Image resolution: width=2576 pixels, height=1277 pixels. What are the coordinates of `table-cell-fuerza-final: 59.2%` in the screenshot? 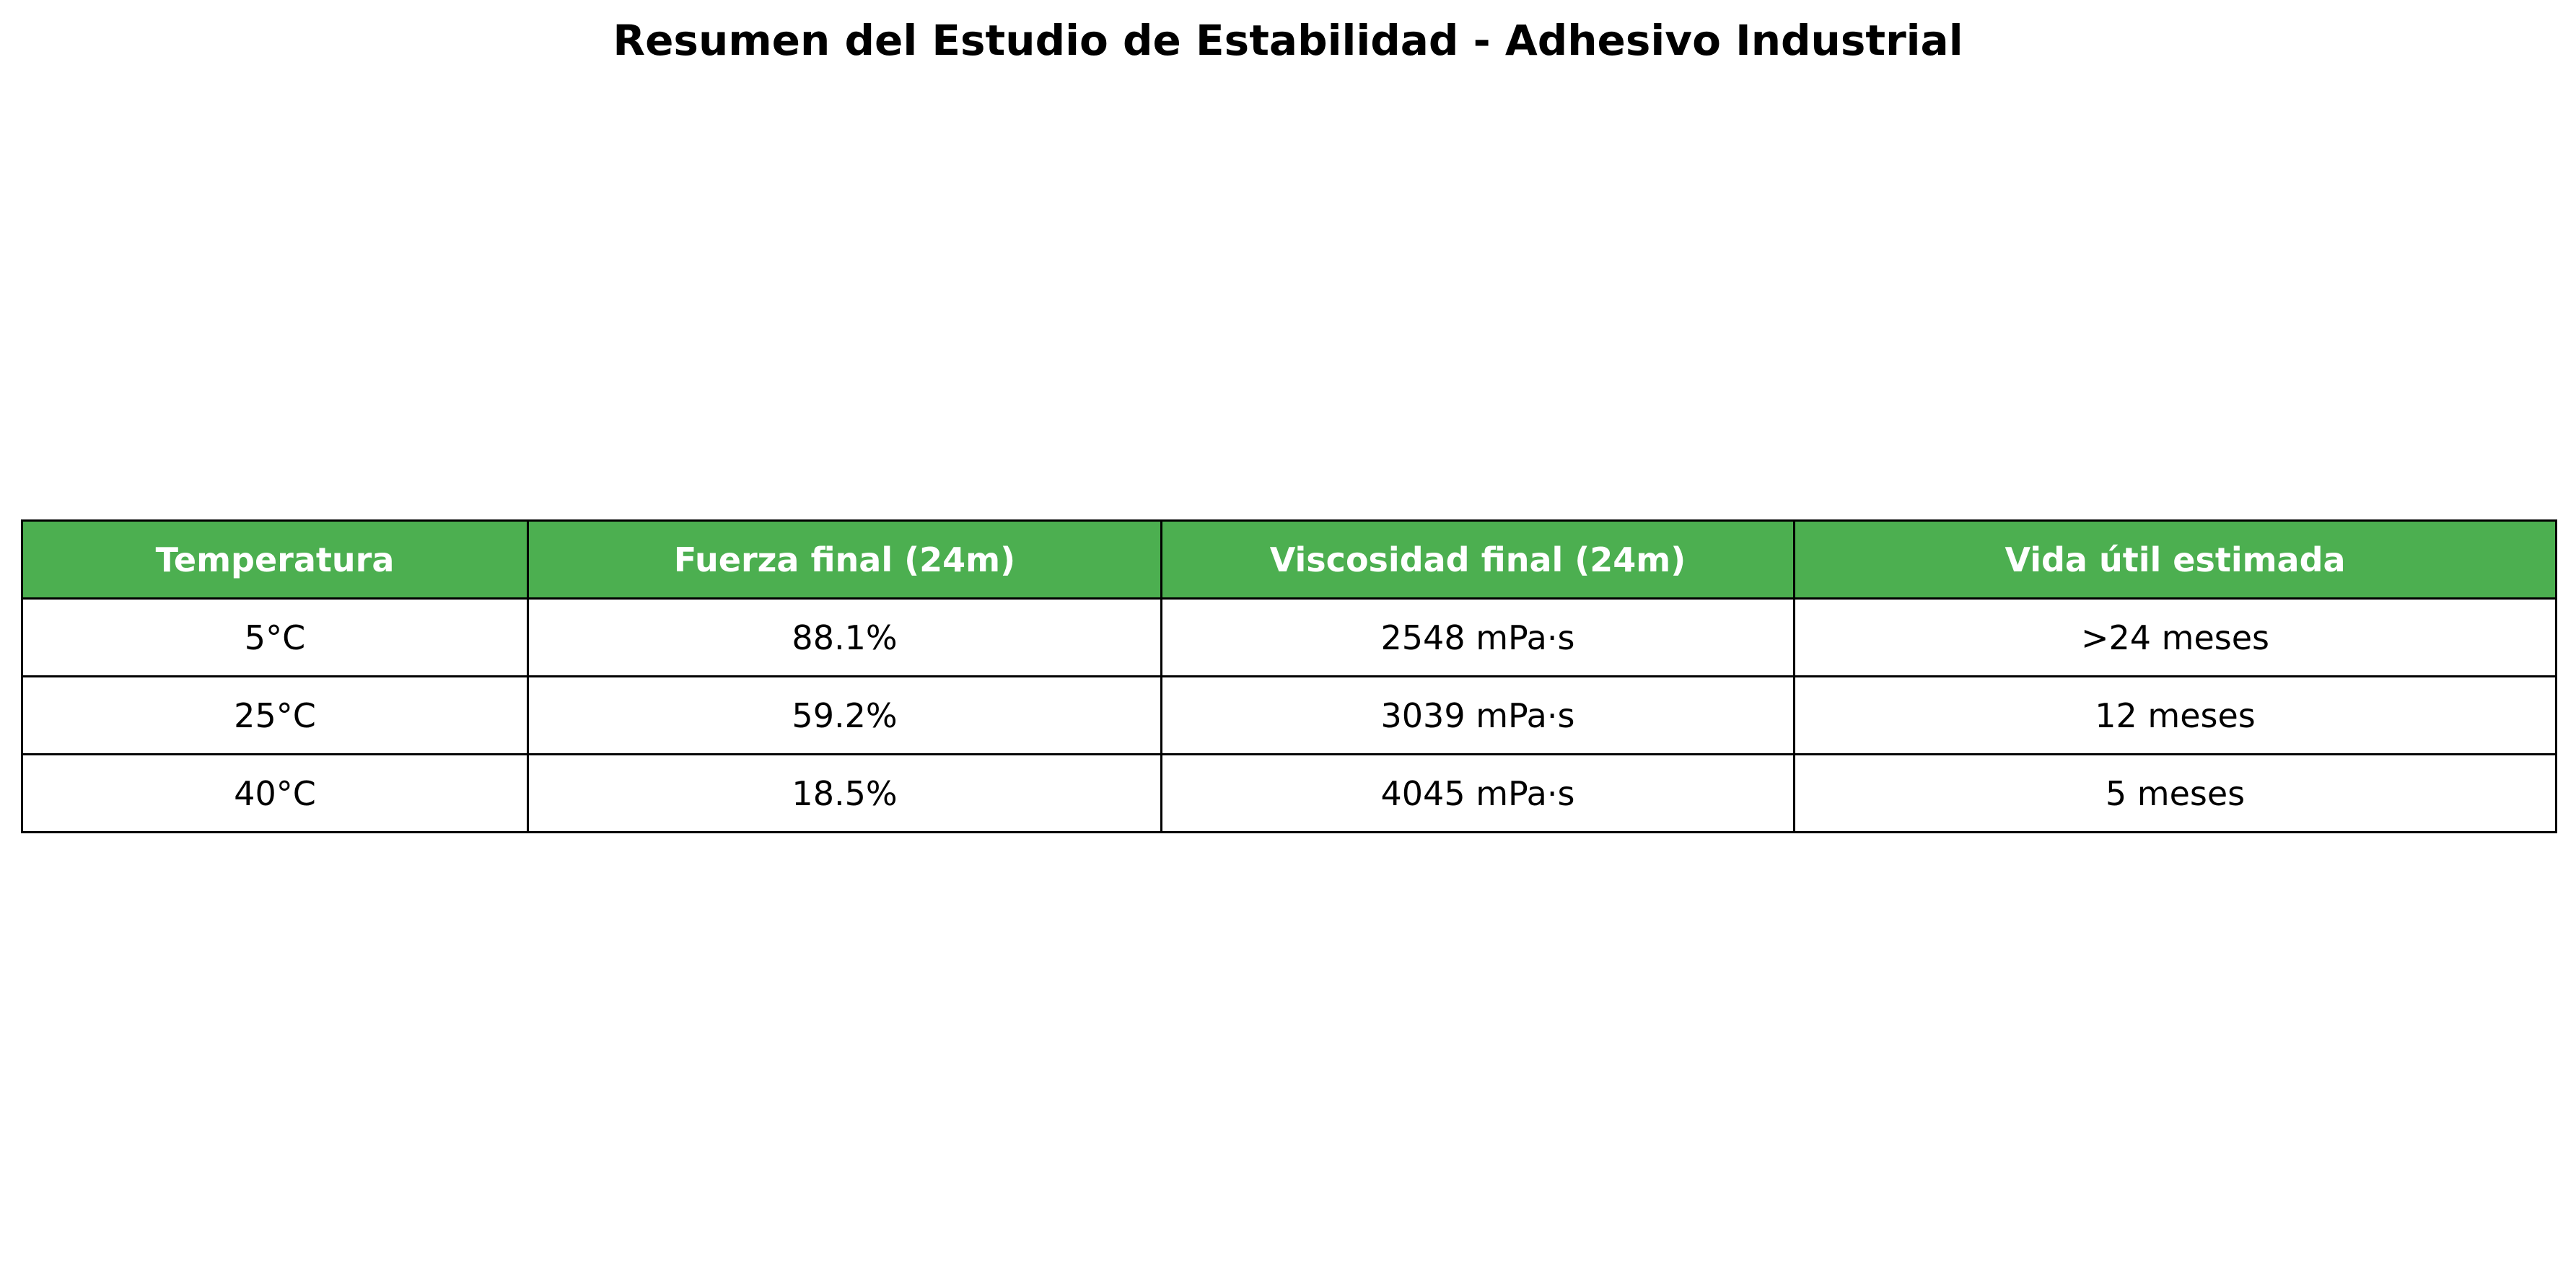 It's located at (844, 715).